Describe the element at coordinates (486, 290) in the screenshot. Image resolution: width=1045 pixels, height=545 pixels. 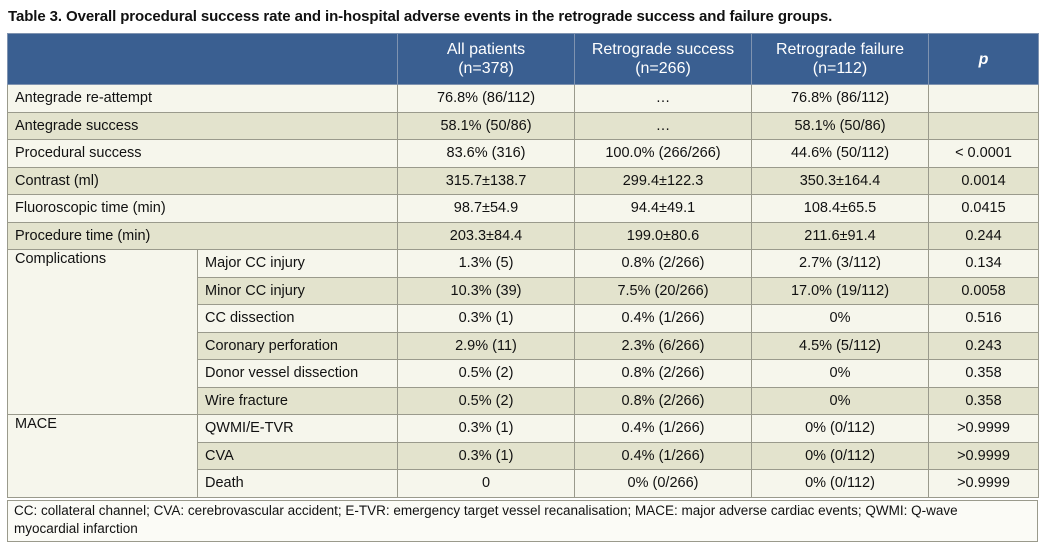
I see `cell-all: 10.3% (39)` at that location.